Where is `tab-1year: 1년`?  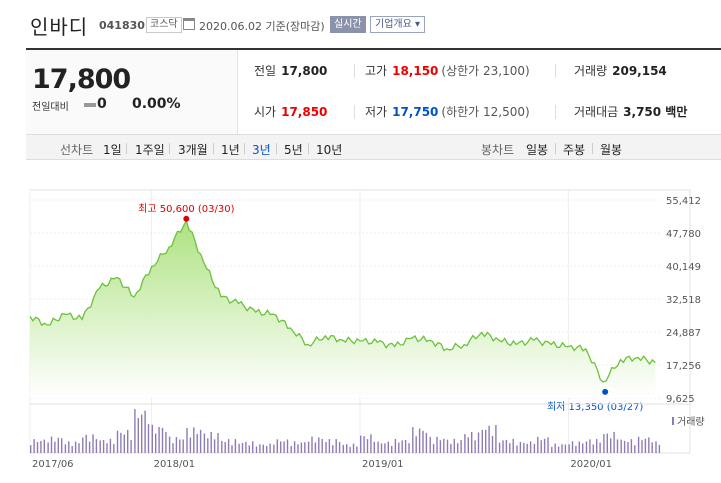 tab-1year: 1년 is located at coordinates (230, 150).